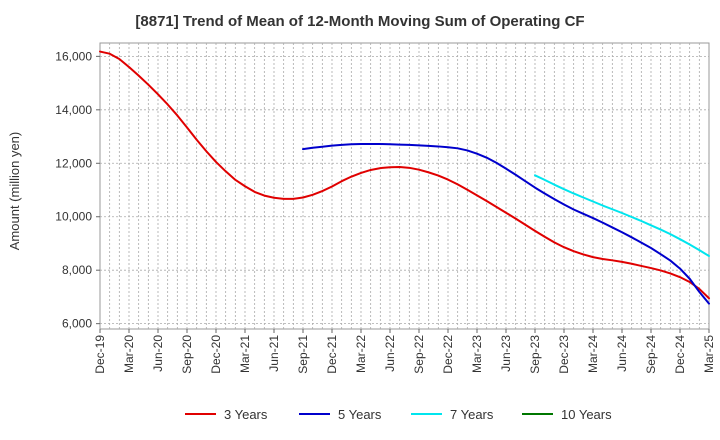 This screenshot has width=720, height=440. Describe the element at coordinates (564, 354) in the screenshot. I see `x-tick-label: Dec-23` at that location.